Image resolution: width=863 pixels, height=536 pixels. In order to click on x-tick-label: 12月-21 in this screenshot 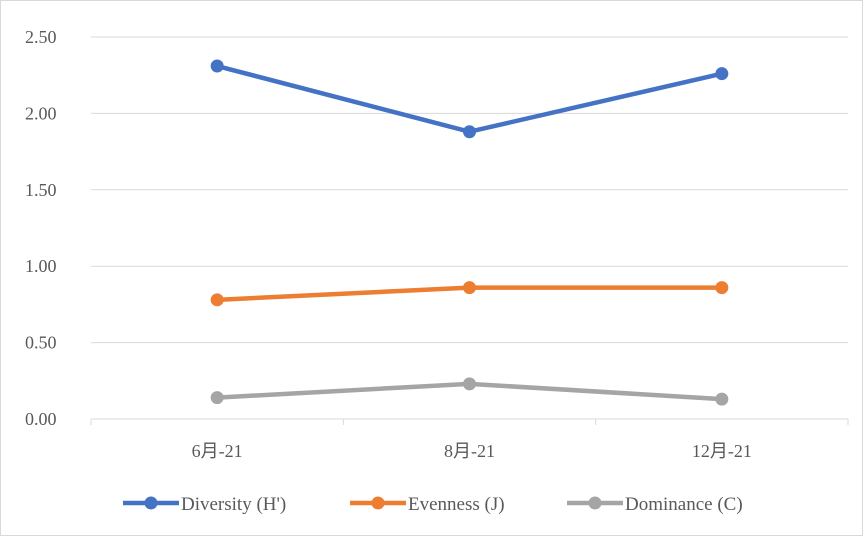, I will do `click(722, 451)`.